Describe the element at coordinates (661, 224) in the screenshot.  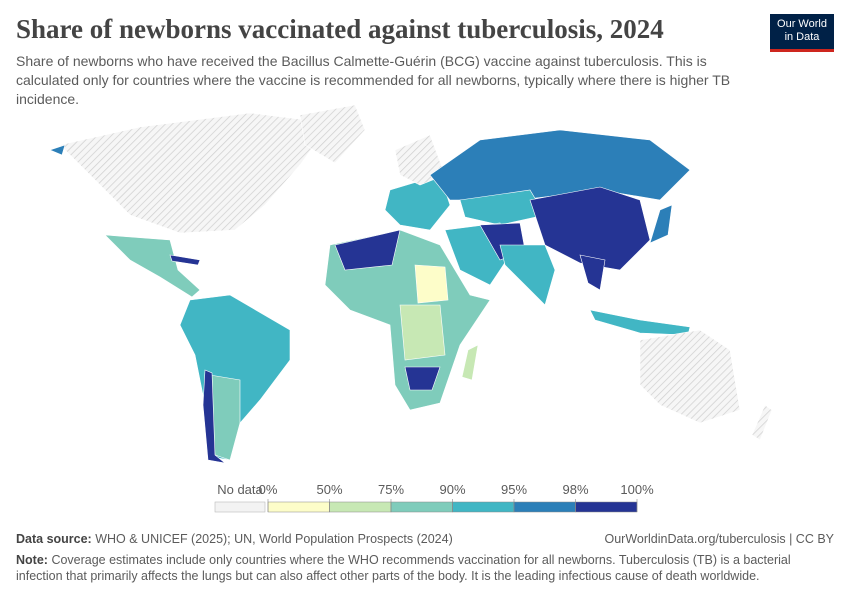
I see `japan` at that location.